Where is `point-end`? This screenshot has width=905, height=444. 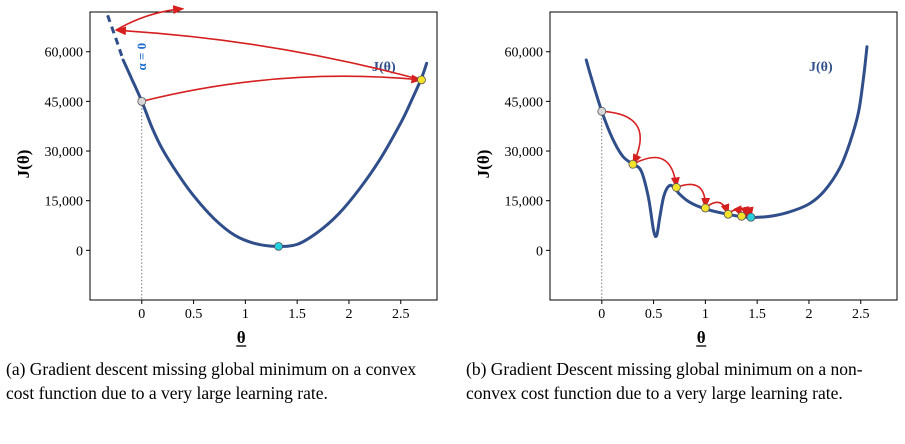 point-end is located at coordinates (751, 217).